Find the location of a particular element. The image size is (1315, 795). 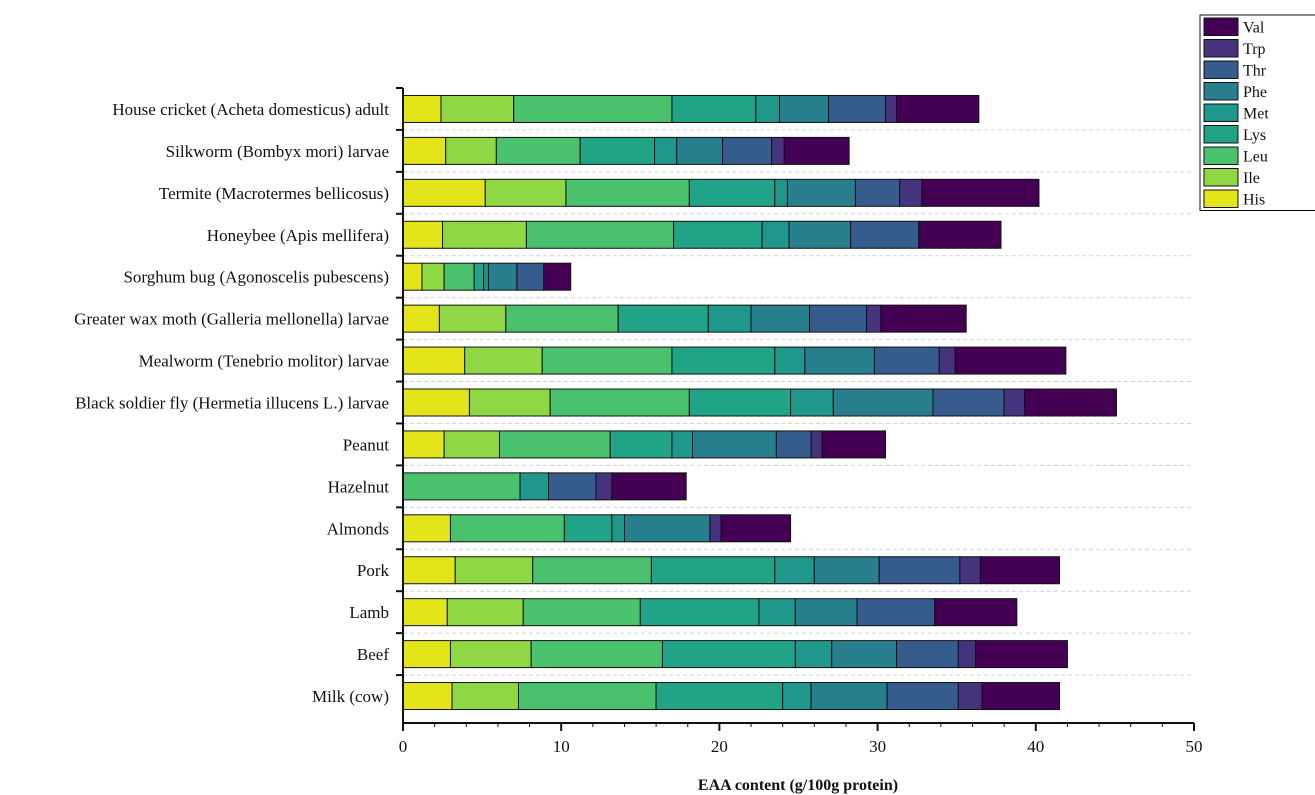

legend-swatch-his is located at coordinates (1221, 198).